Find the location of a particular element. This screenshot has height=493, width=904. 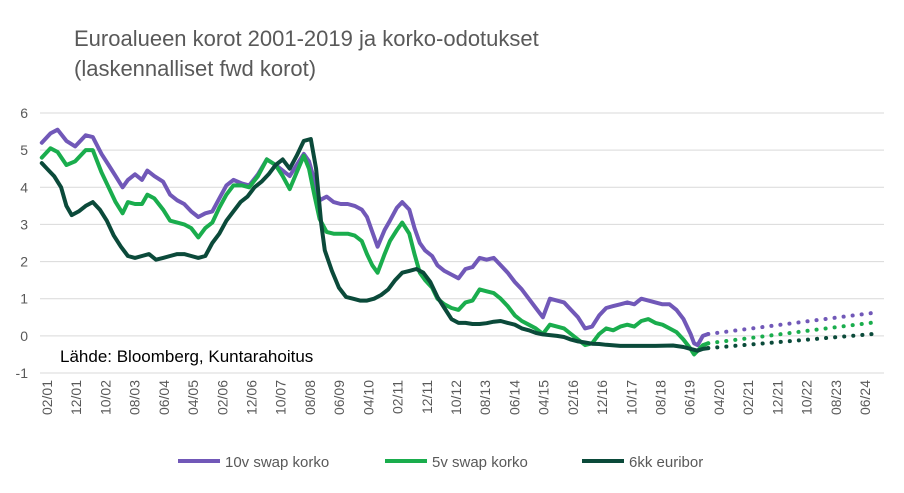

x-tick-label: 04/10 is located at coordinates (368, 397).